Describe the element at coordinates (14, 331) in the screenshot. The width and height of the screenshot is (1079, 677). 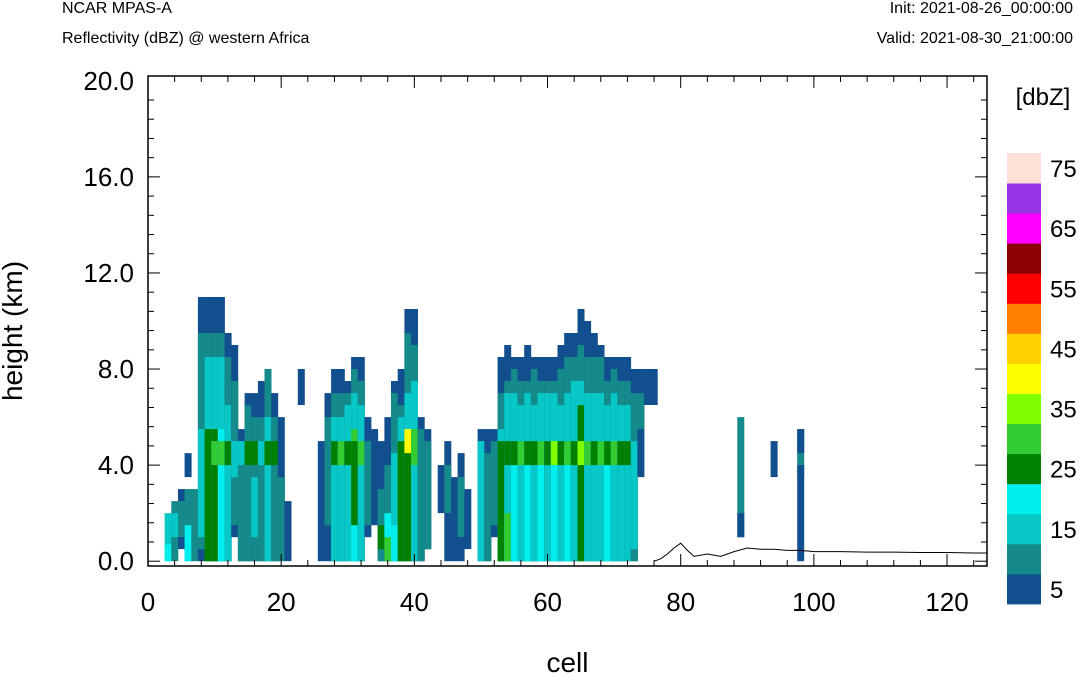
I see `y-axis-label: height (km)` at that location.